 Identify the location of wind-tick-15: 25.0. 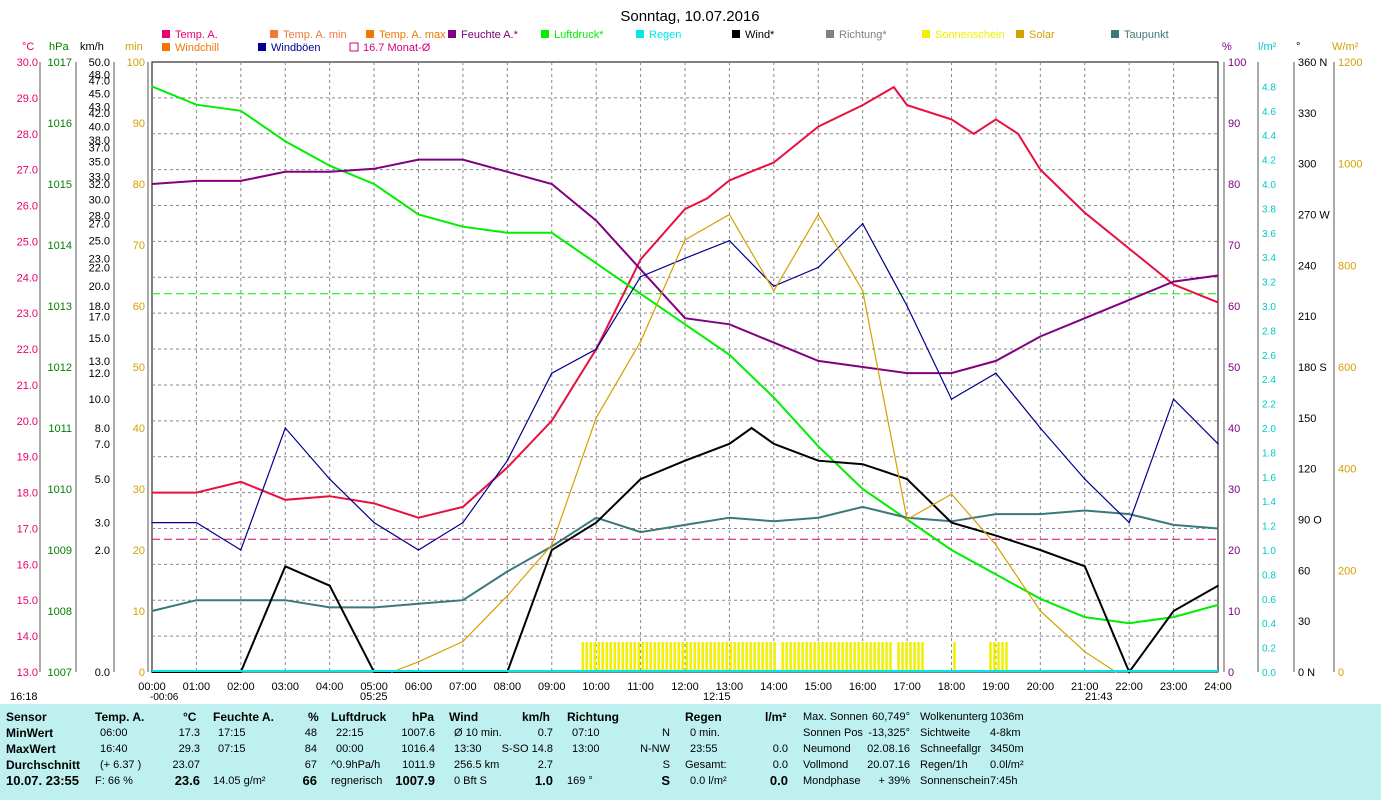
(99, 242).